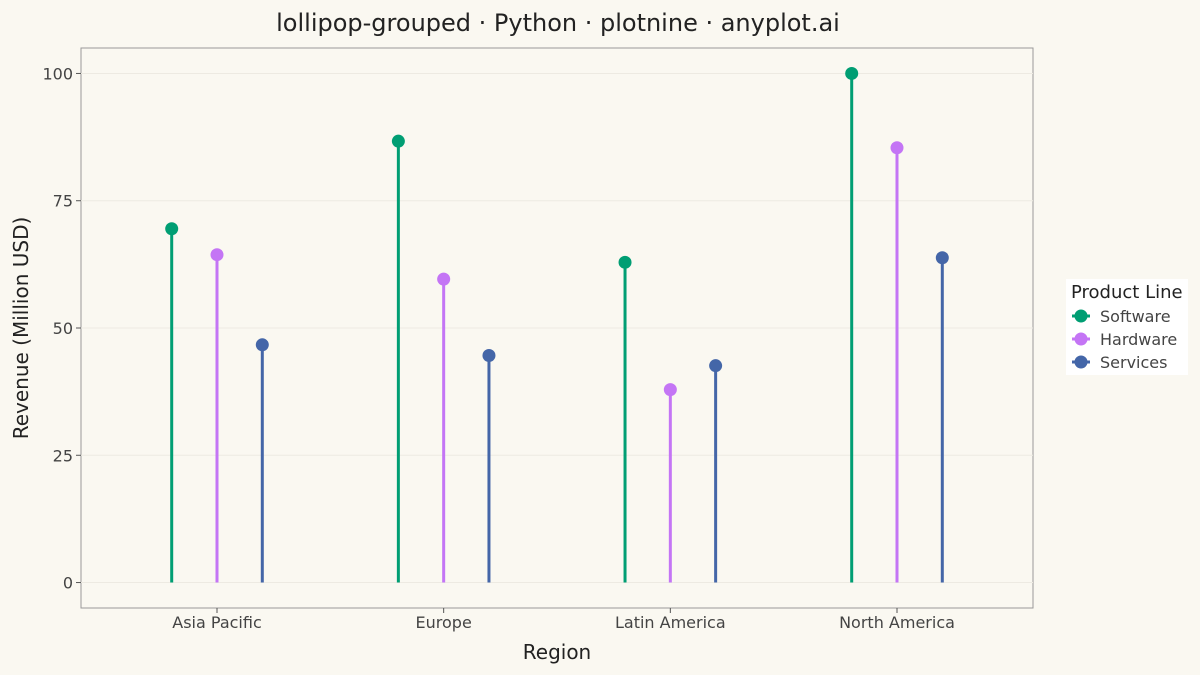 The height and width of the screenshot is (675, 1200). I want to click on x-tick-label: Europe, so click(444, 622).